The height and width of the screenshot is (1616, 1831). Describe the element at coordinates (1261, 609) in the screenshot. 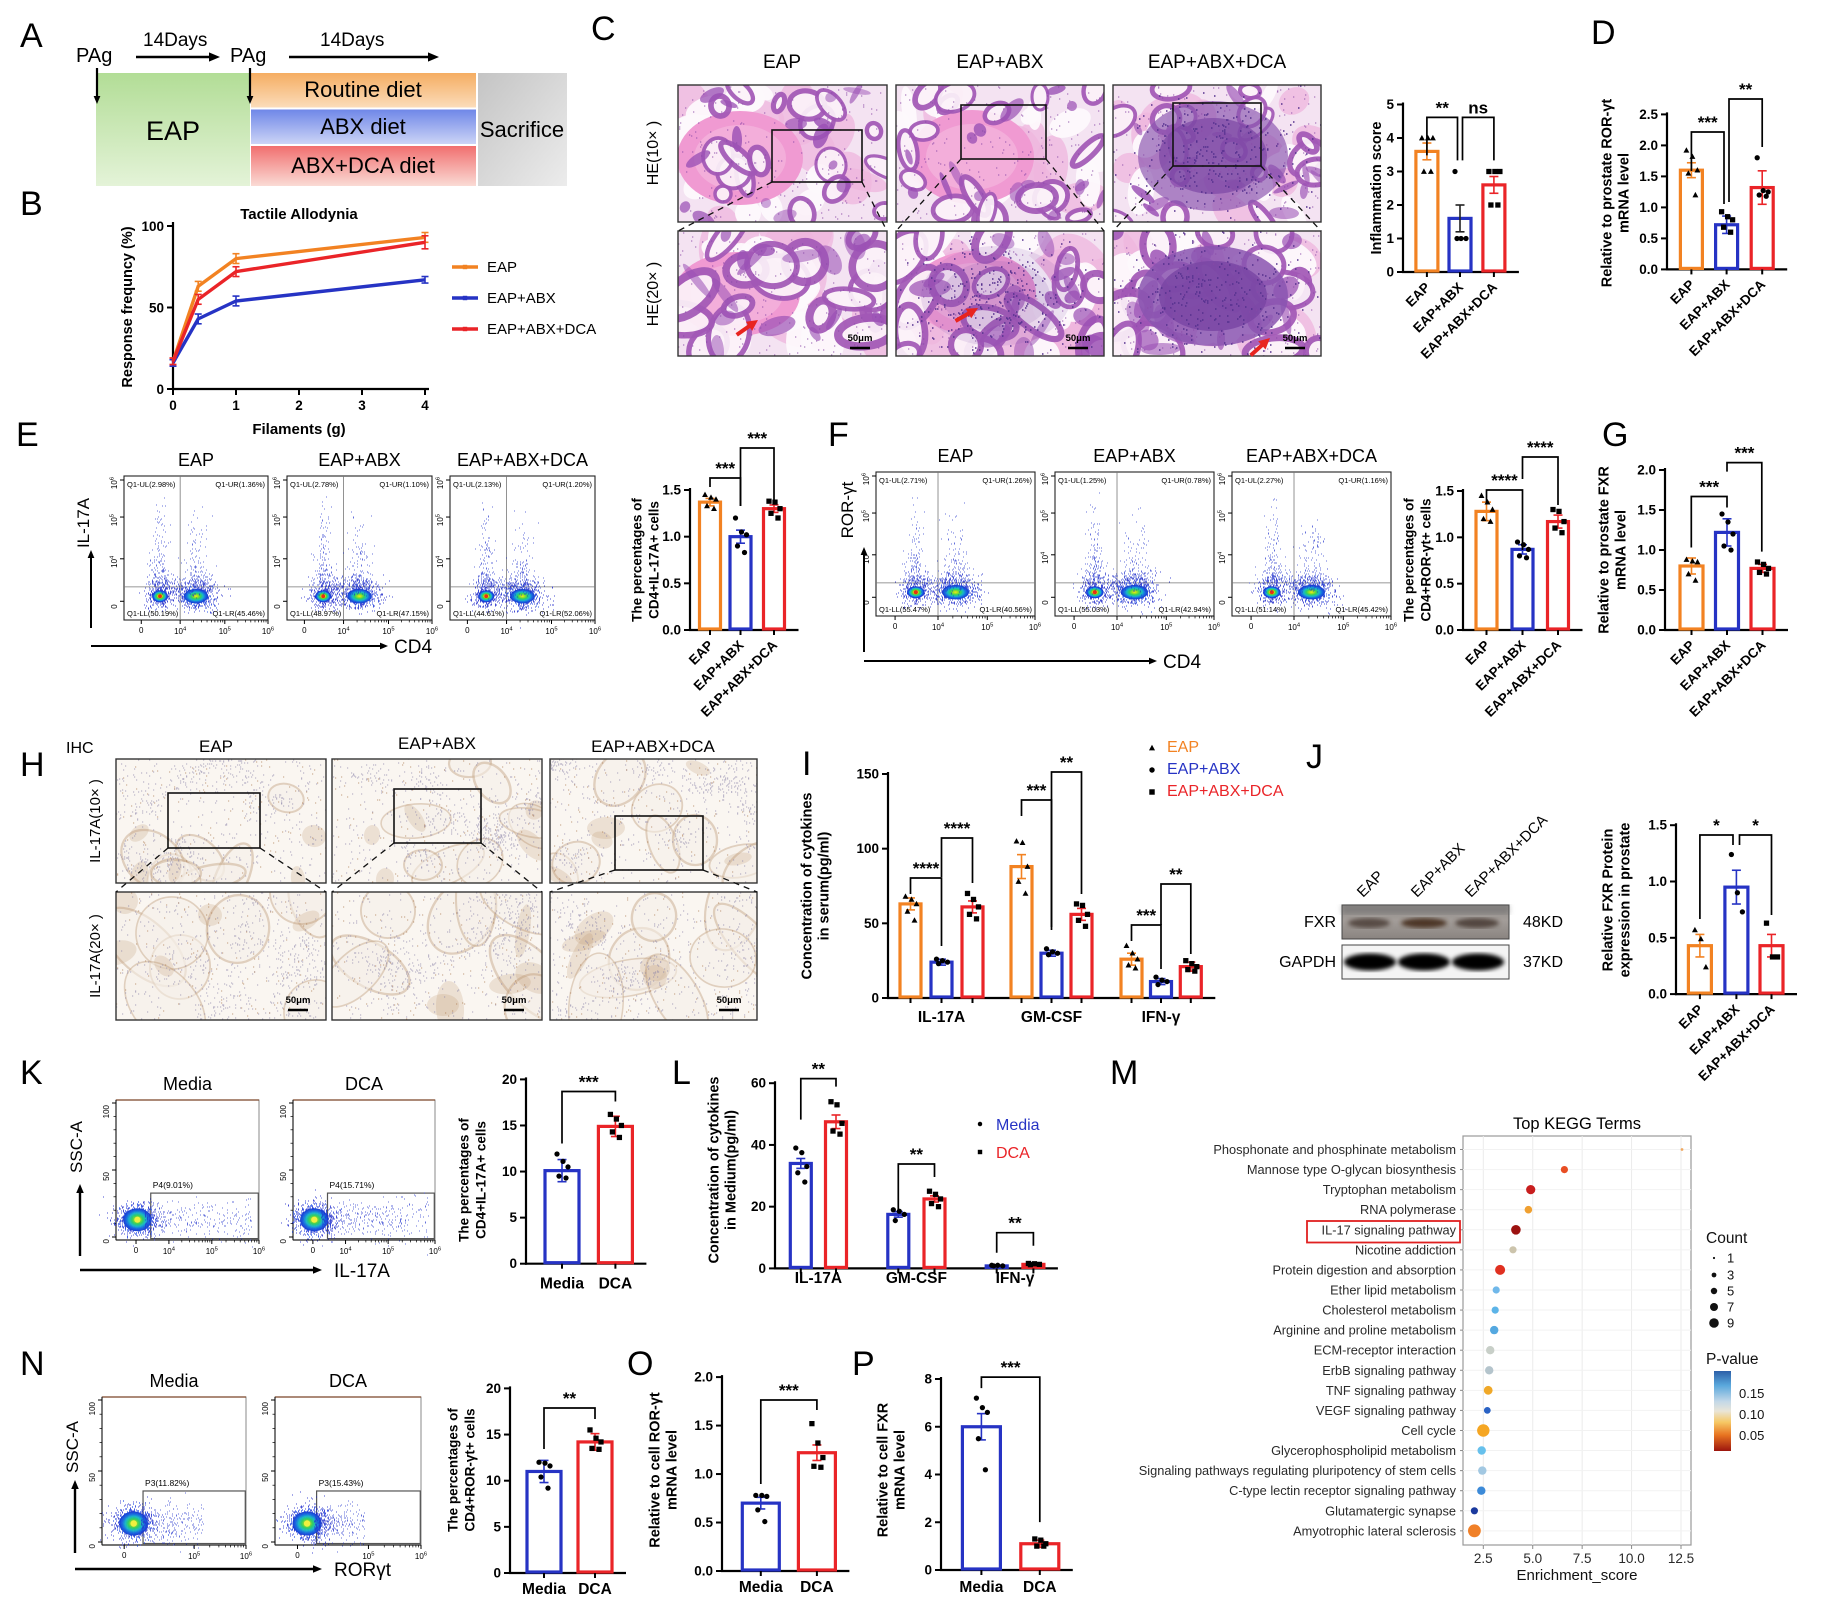

I see `svg-text: Q1-LL(51.14%)` at that location.